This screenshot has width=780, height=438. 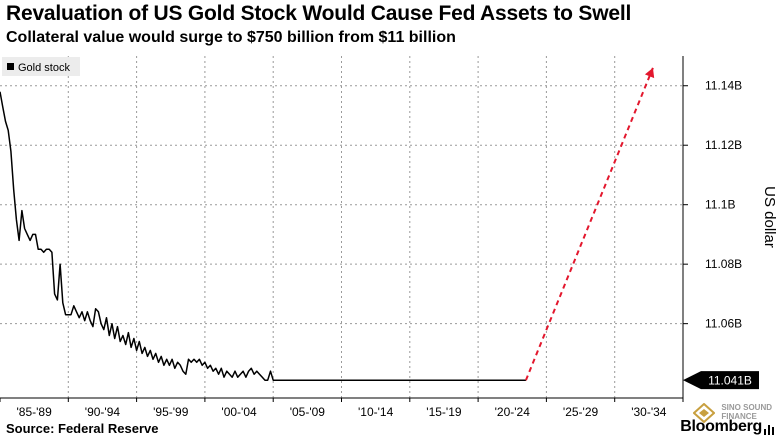 I want to click on y-tick-label: 11.08B, so click(x=723, y=264).